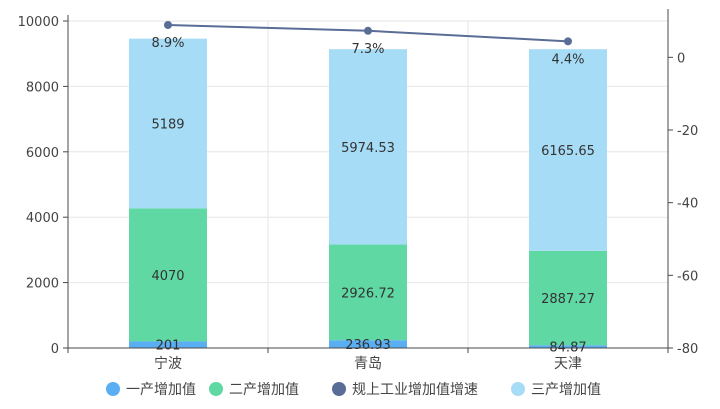 The height and width of the screenshot is (409, 720). What do you see at coordinates (687, 349) in the screenshot?
I see `y-axis-right-tick-label: -80` at bounding box center [687, 349].